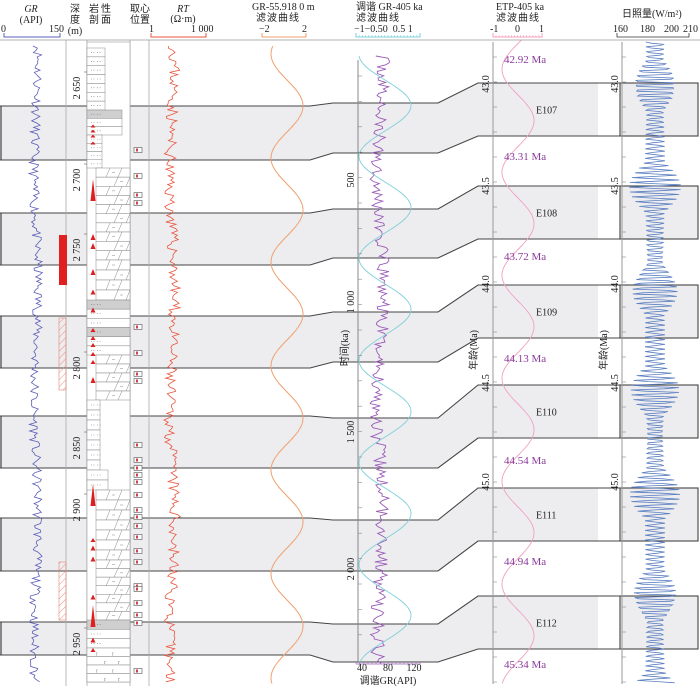 The width and height of the screenshot is (700, 688). I want to click on etp-scale-min: -1, so click(494, 29).